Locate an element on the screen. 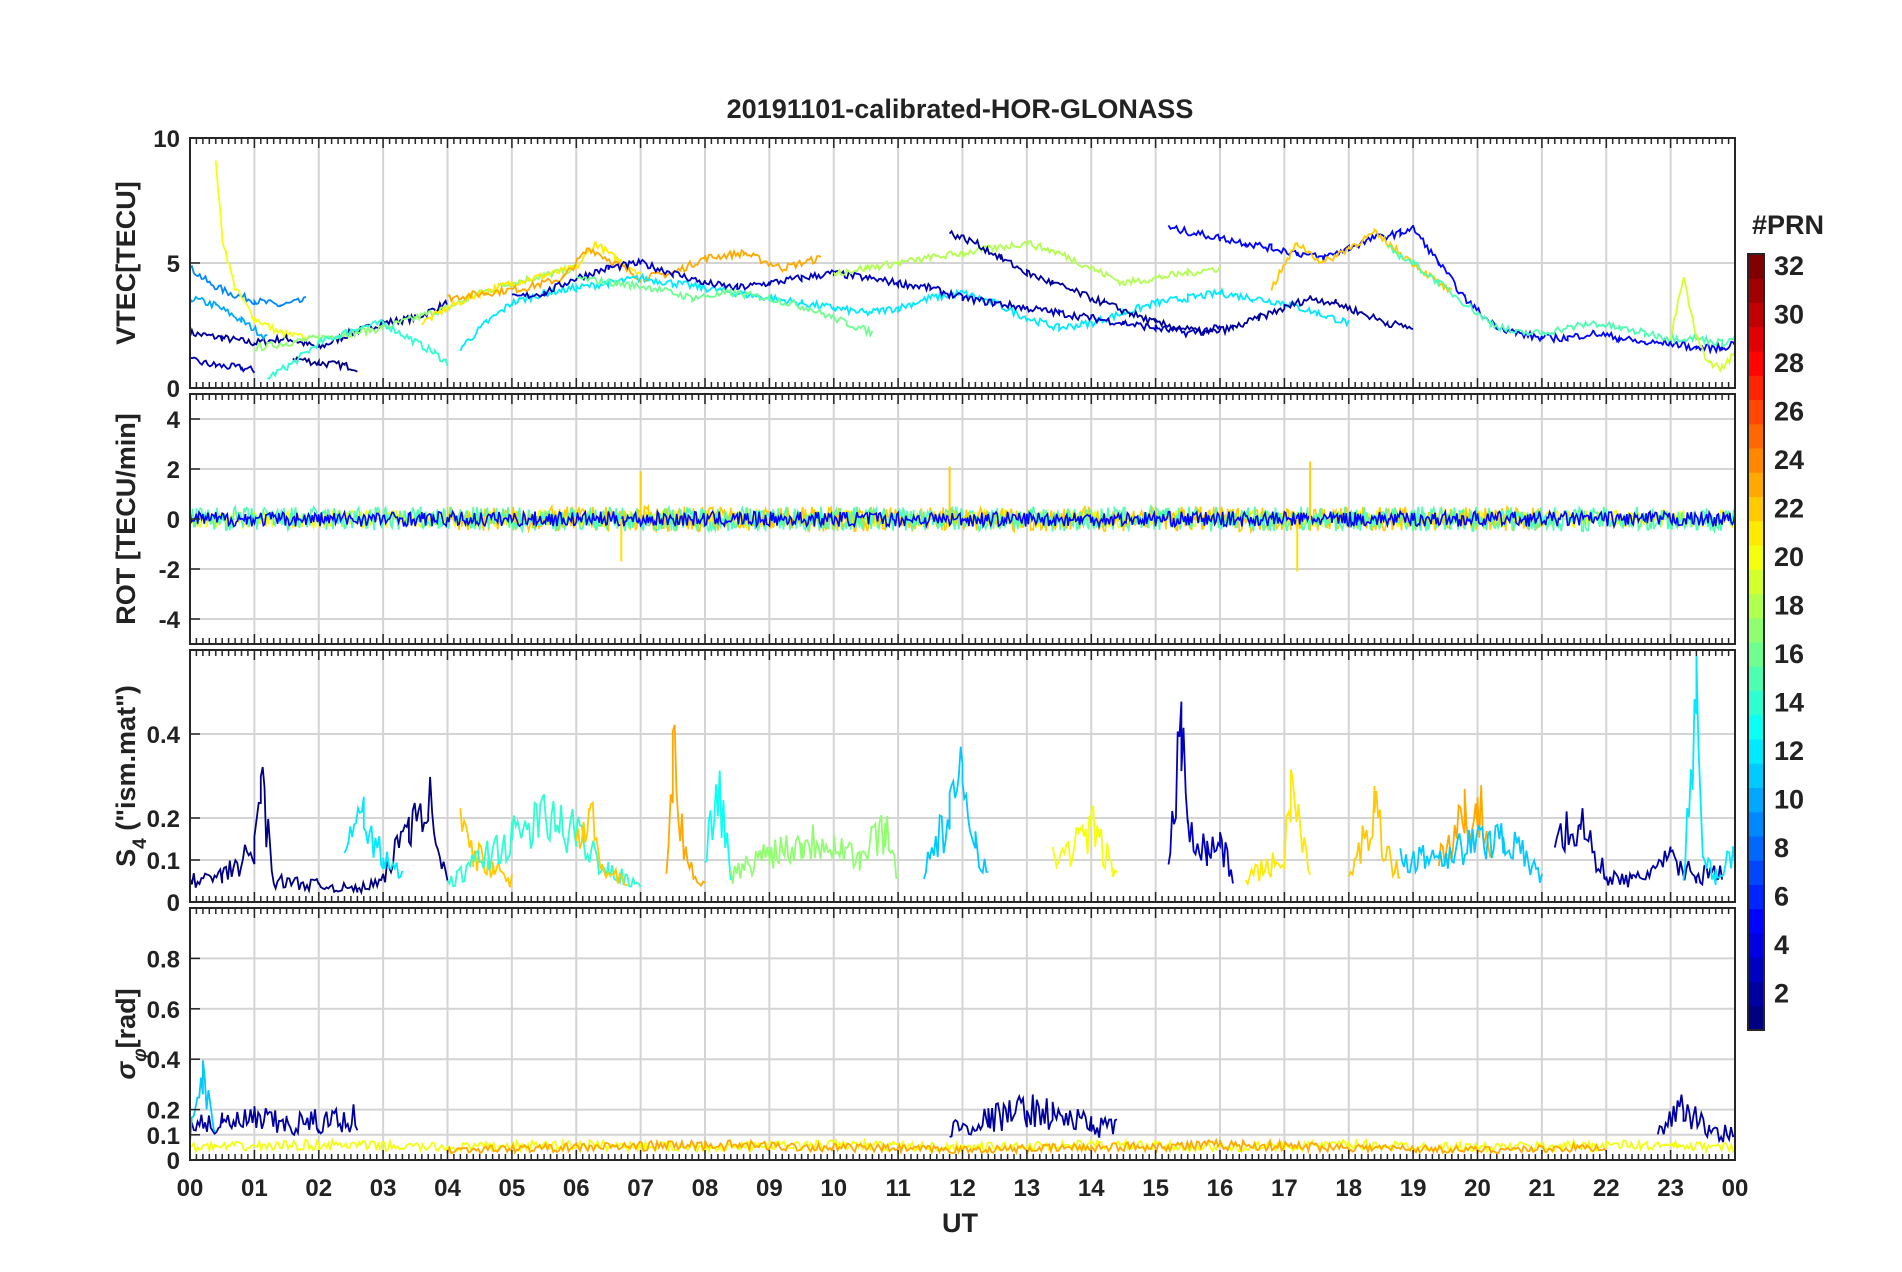  y-axis-label: ROT [TECU/min] is located at coordinates (126, 518).